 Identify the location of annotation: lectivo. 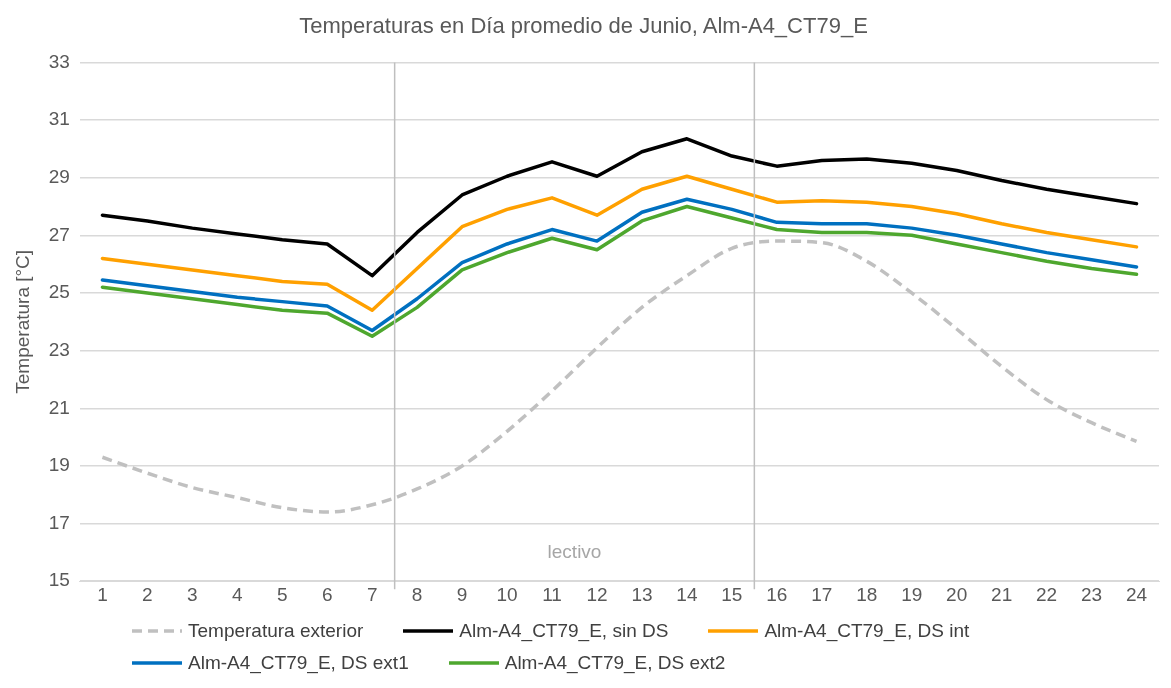
(574, 552).